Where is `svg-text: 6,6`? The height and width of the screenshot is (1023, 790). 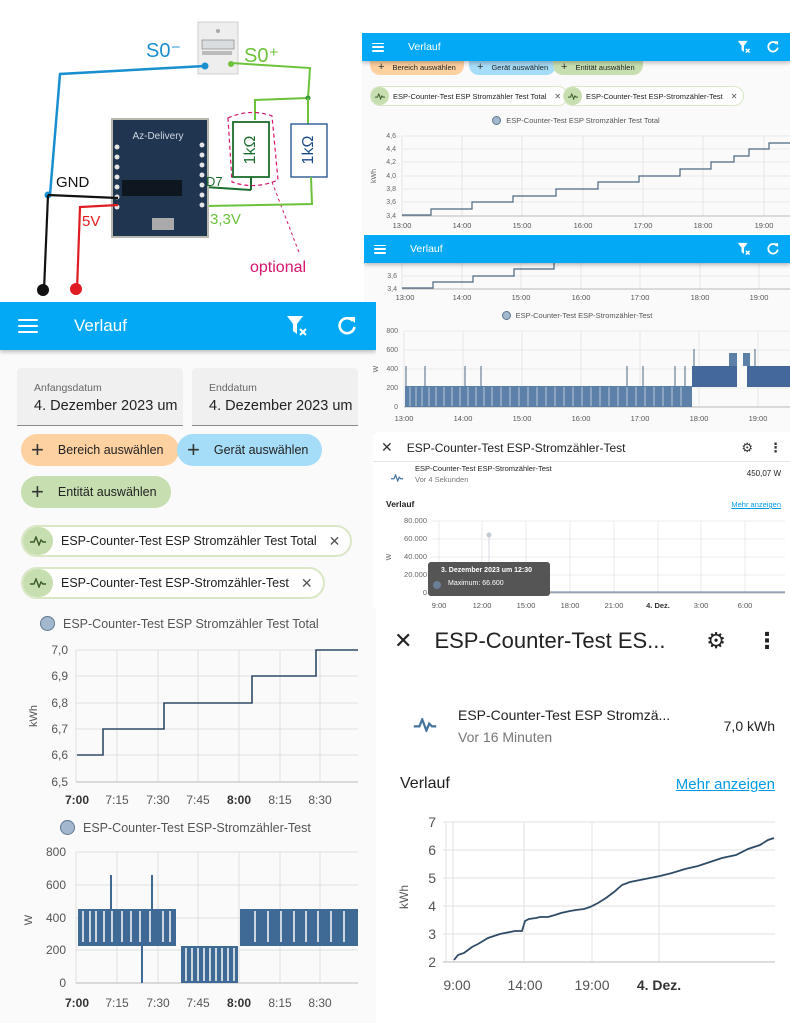
svg-text: 6,6 is located at coordinates (59, 755).